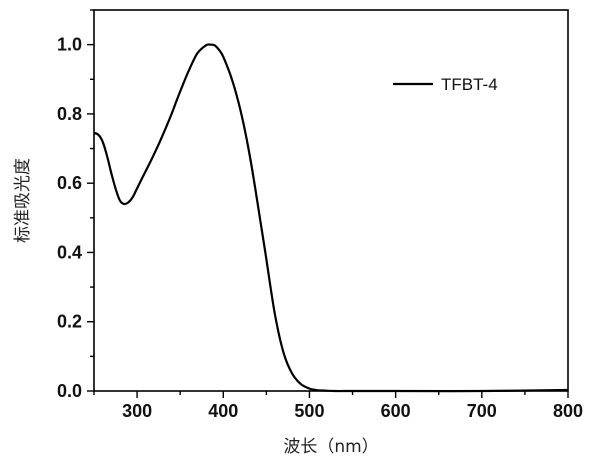  Describe the element at coordinates (75, 205) in the screenshot. I see `y-axis-ticks: 0.0 0.2 0.4 0.6 0.8 1.0` at that location.